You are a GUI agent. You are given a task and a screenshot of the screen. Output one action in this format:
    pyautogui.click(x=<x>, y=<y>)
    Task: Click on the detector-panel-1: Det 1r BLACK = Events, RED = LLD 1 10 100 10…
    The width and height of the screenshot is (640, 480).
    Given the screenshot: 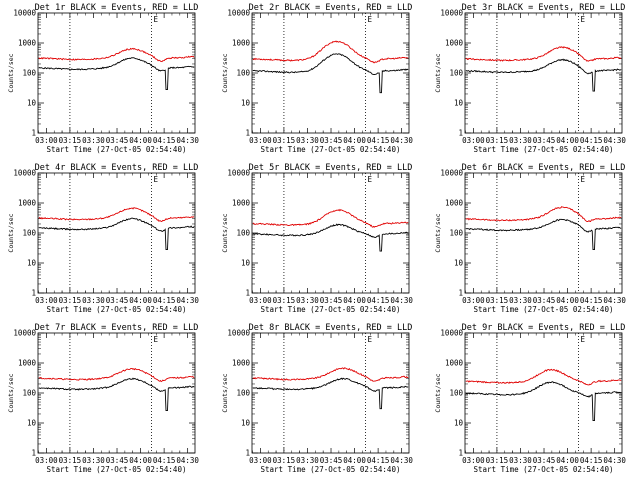 What is the action you would take?
    pyautogui.click(x=103, y=78)
    